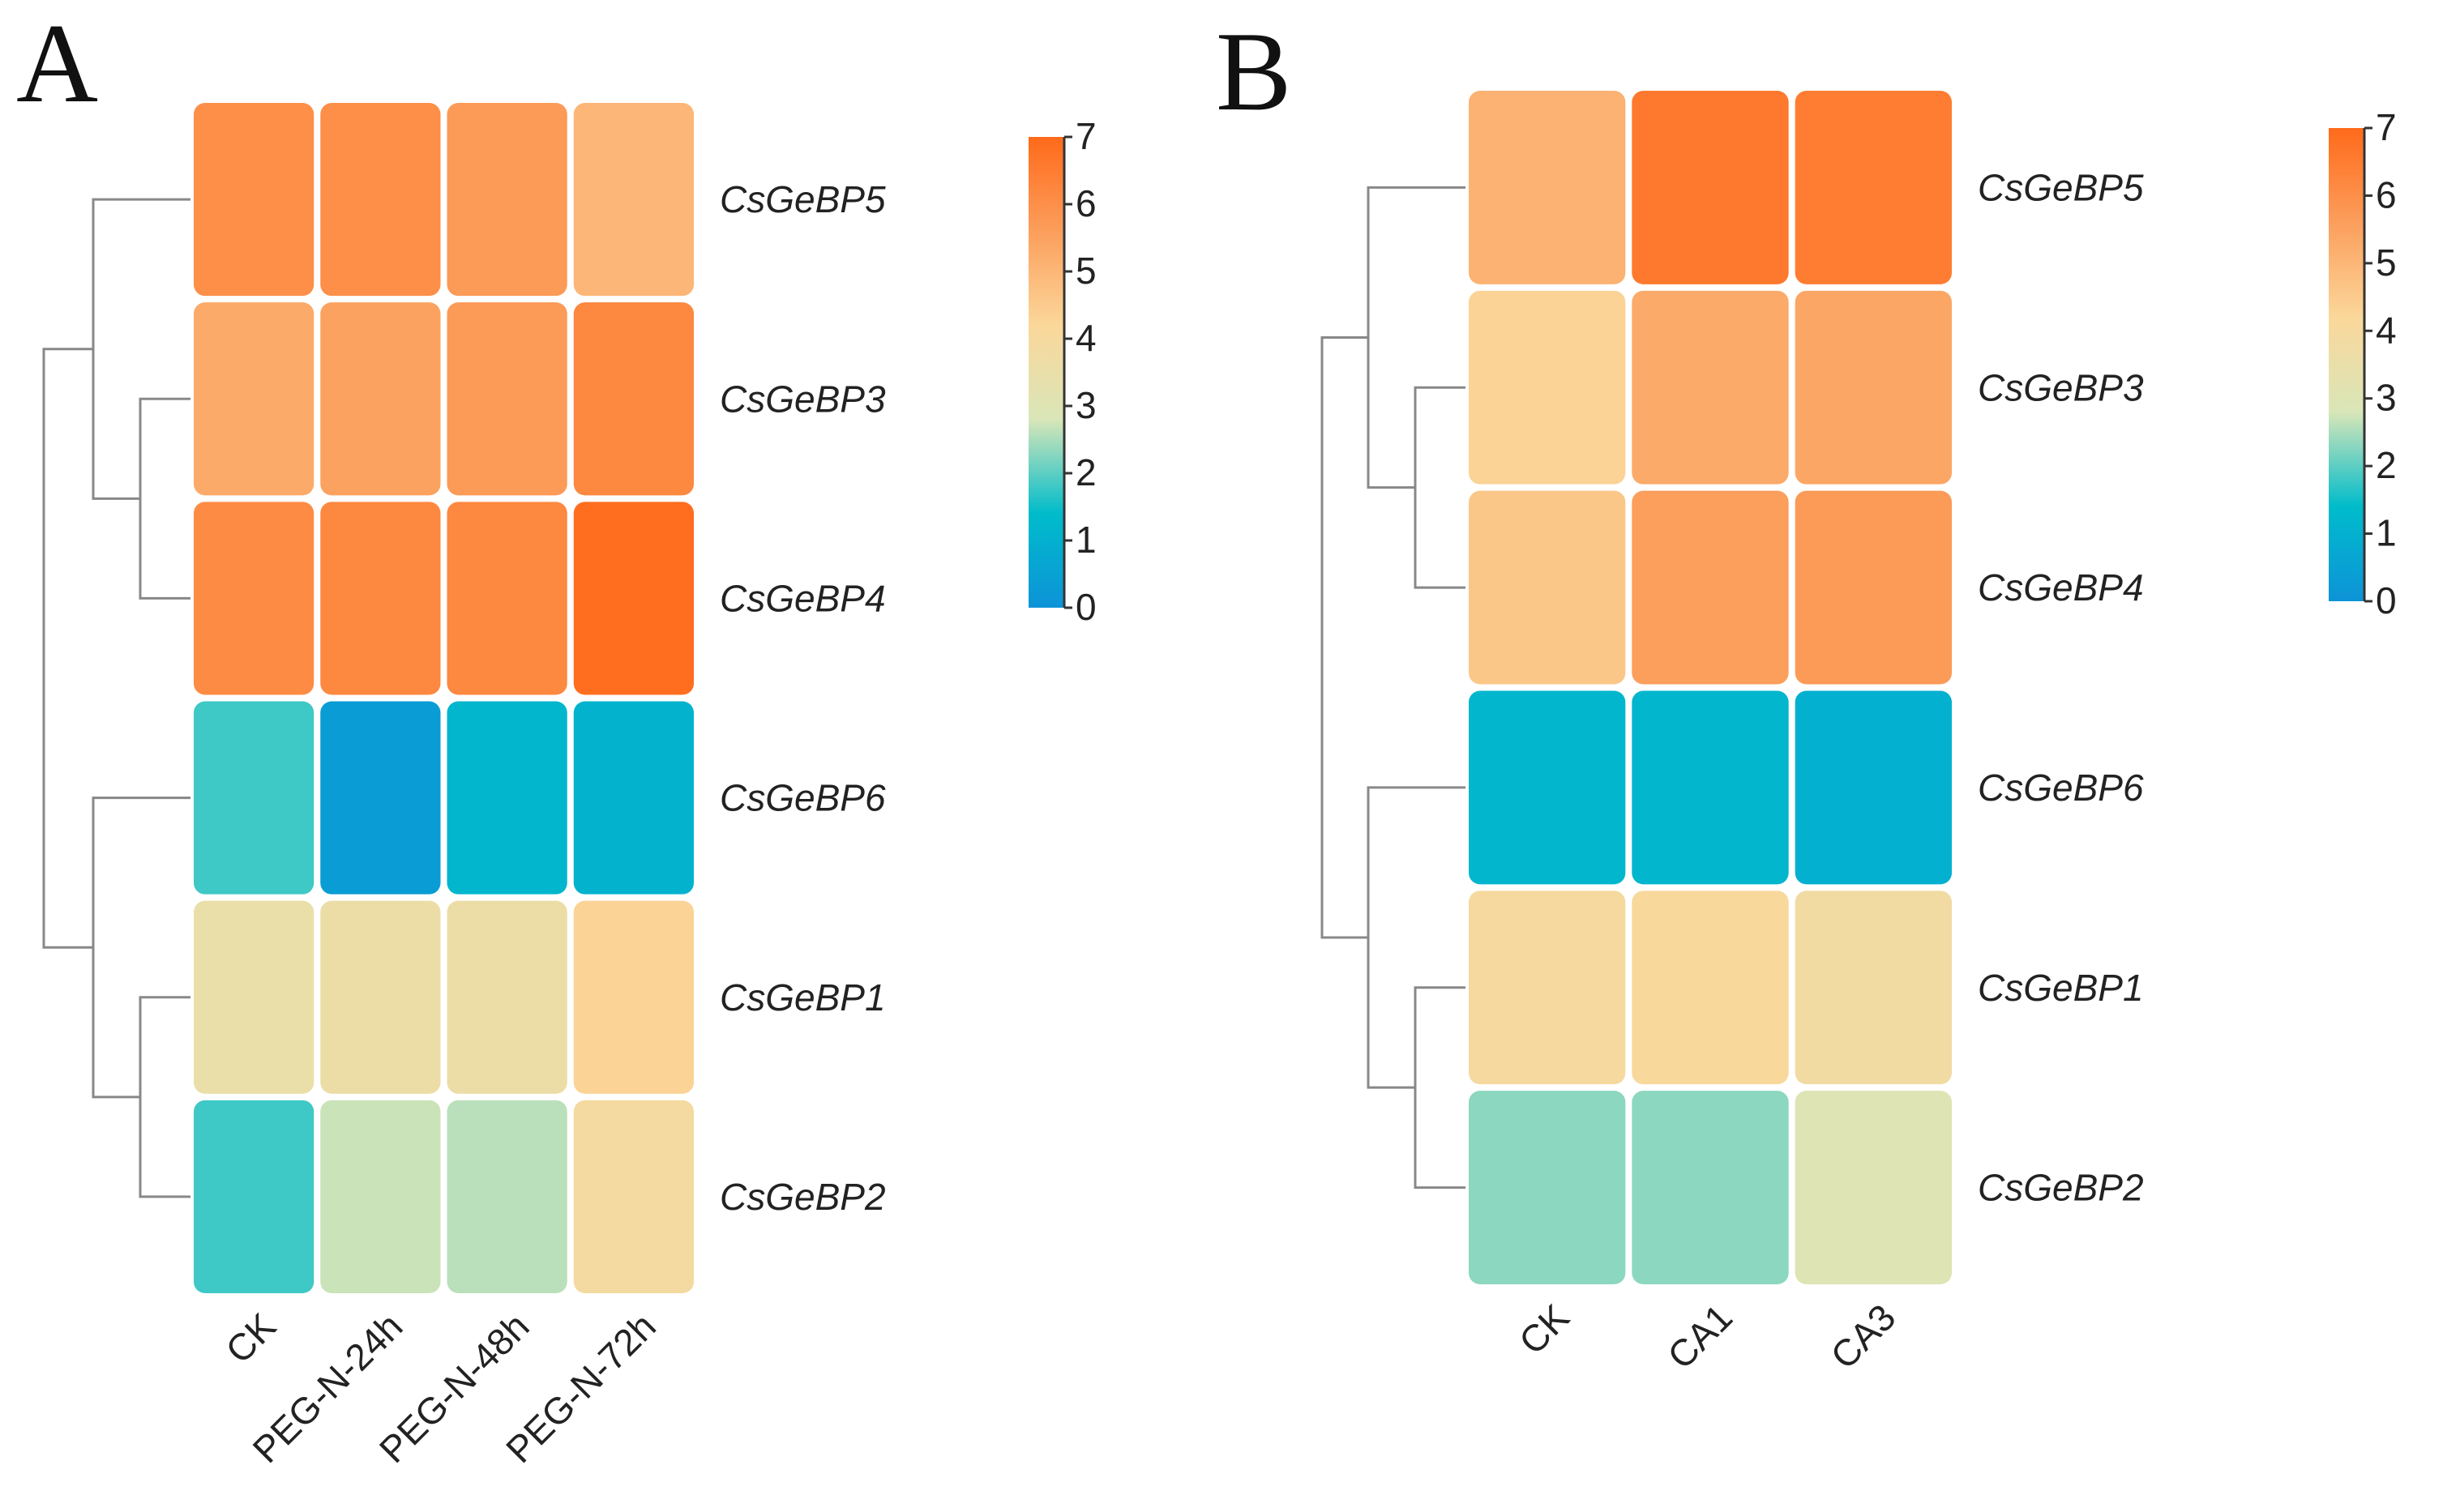 The image size is (2443, 1512). I want to click on panel-label: A, so click(57, 63).